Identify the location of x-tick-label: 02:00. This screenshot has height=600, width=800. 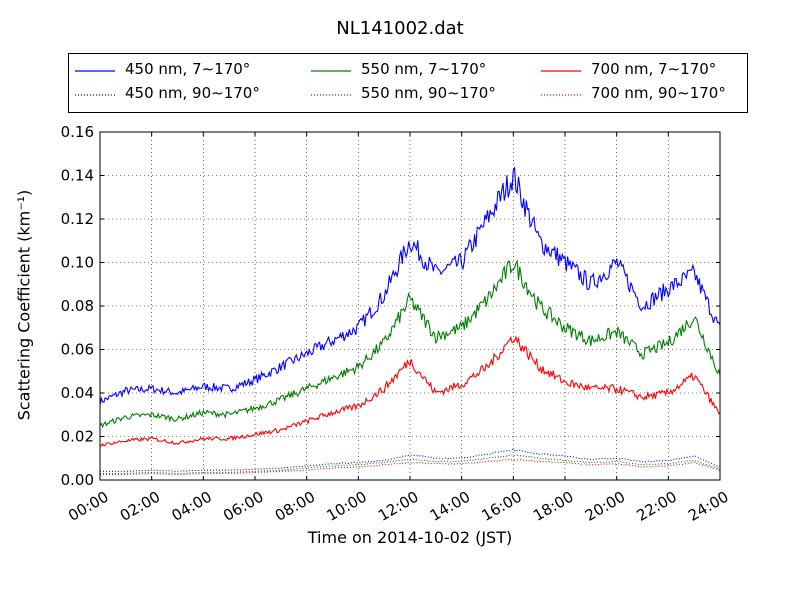
(140, 506).